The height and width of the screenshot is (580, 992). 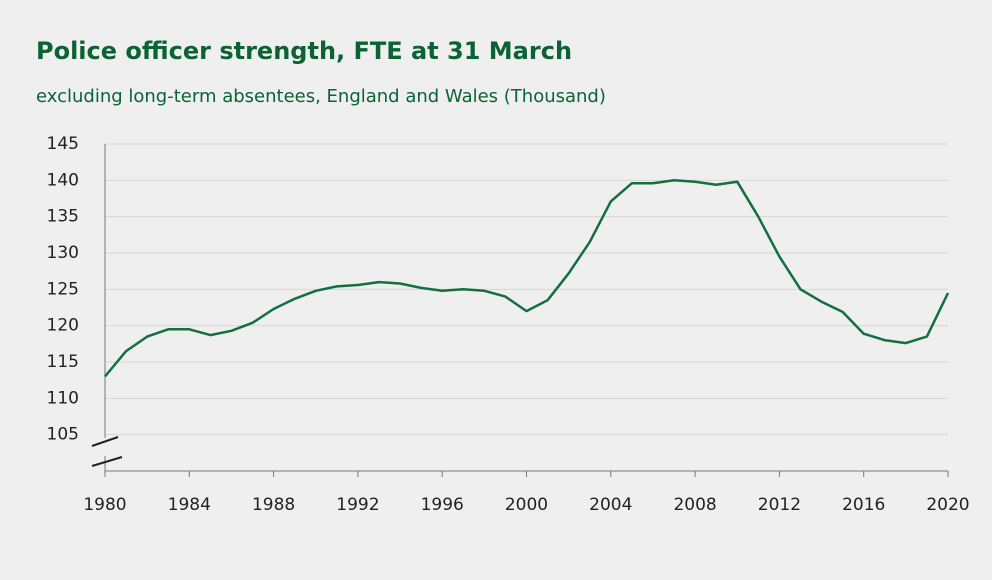 What do you see at coordinates (863, 505) in the screenshot?
I see `x-tick-label: 2016` at bounding box center [863, 505].